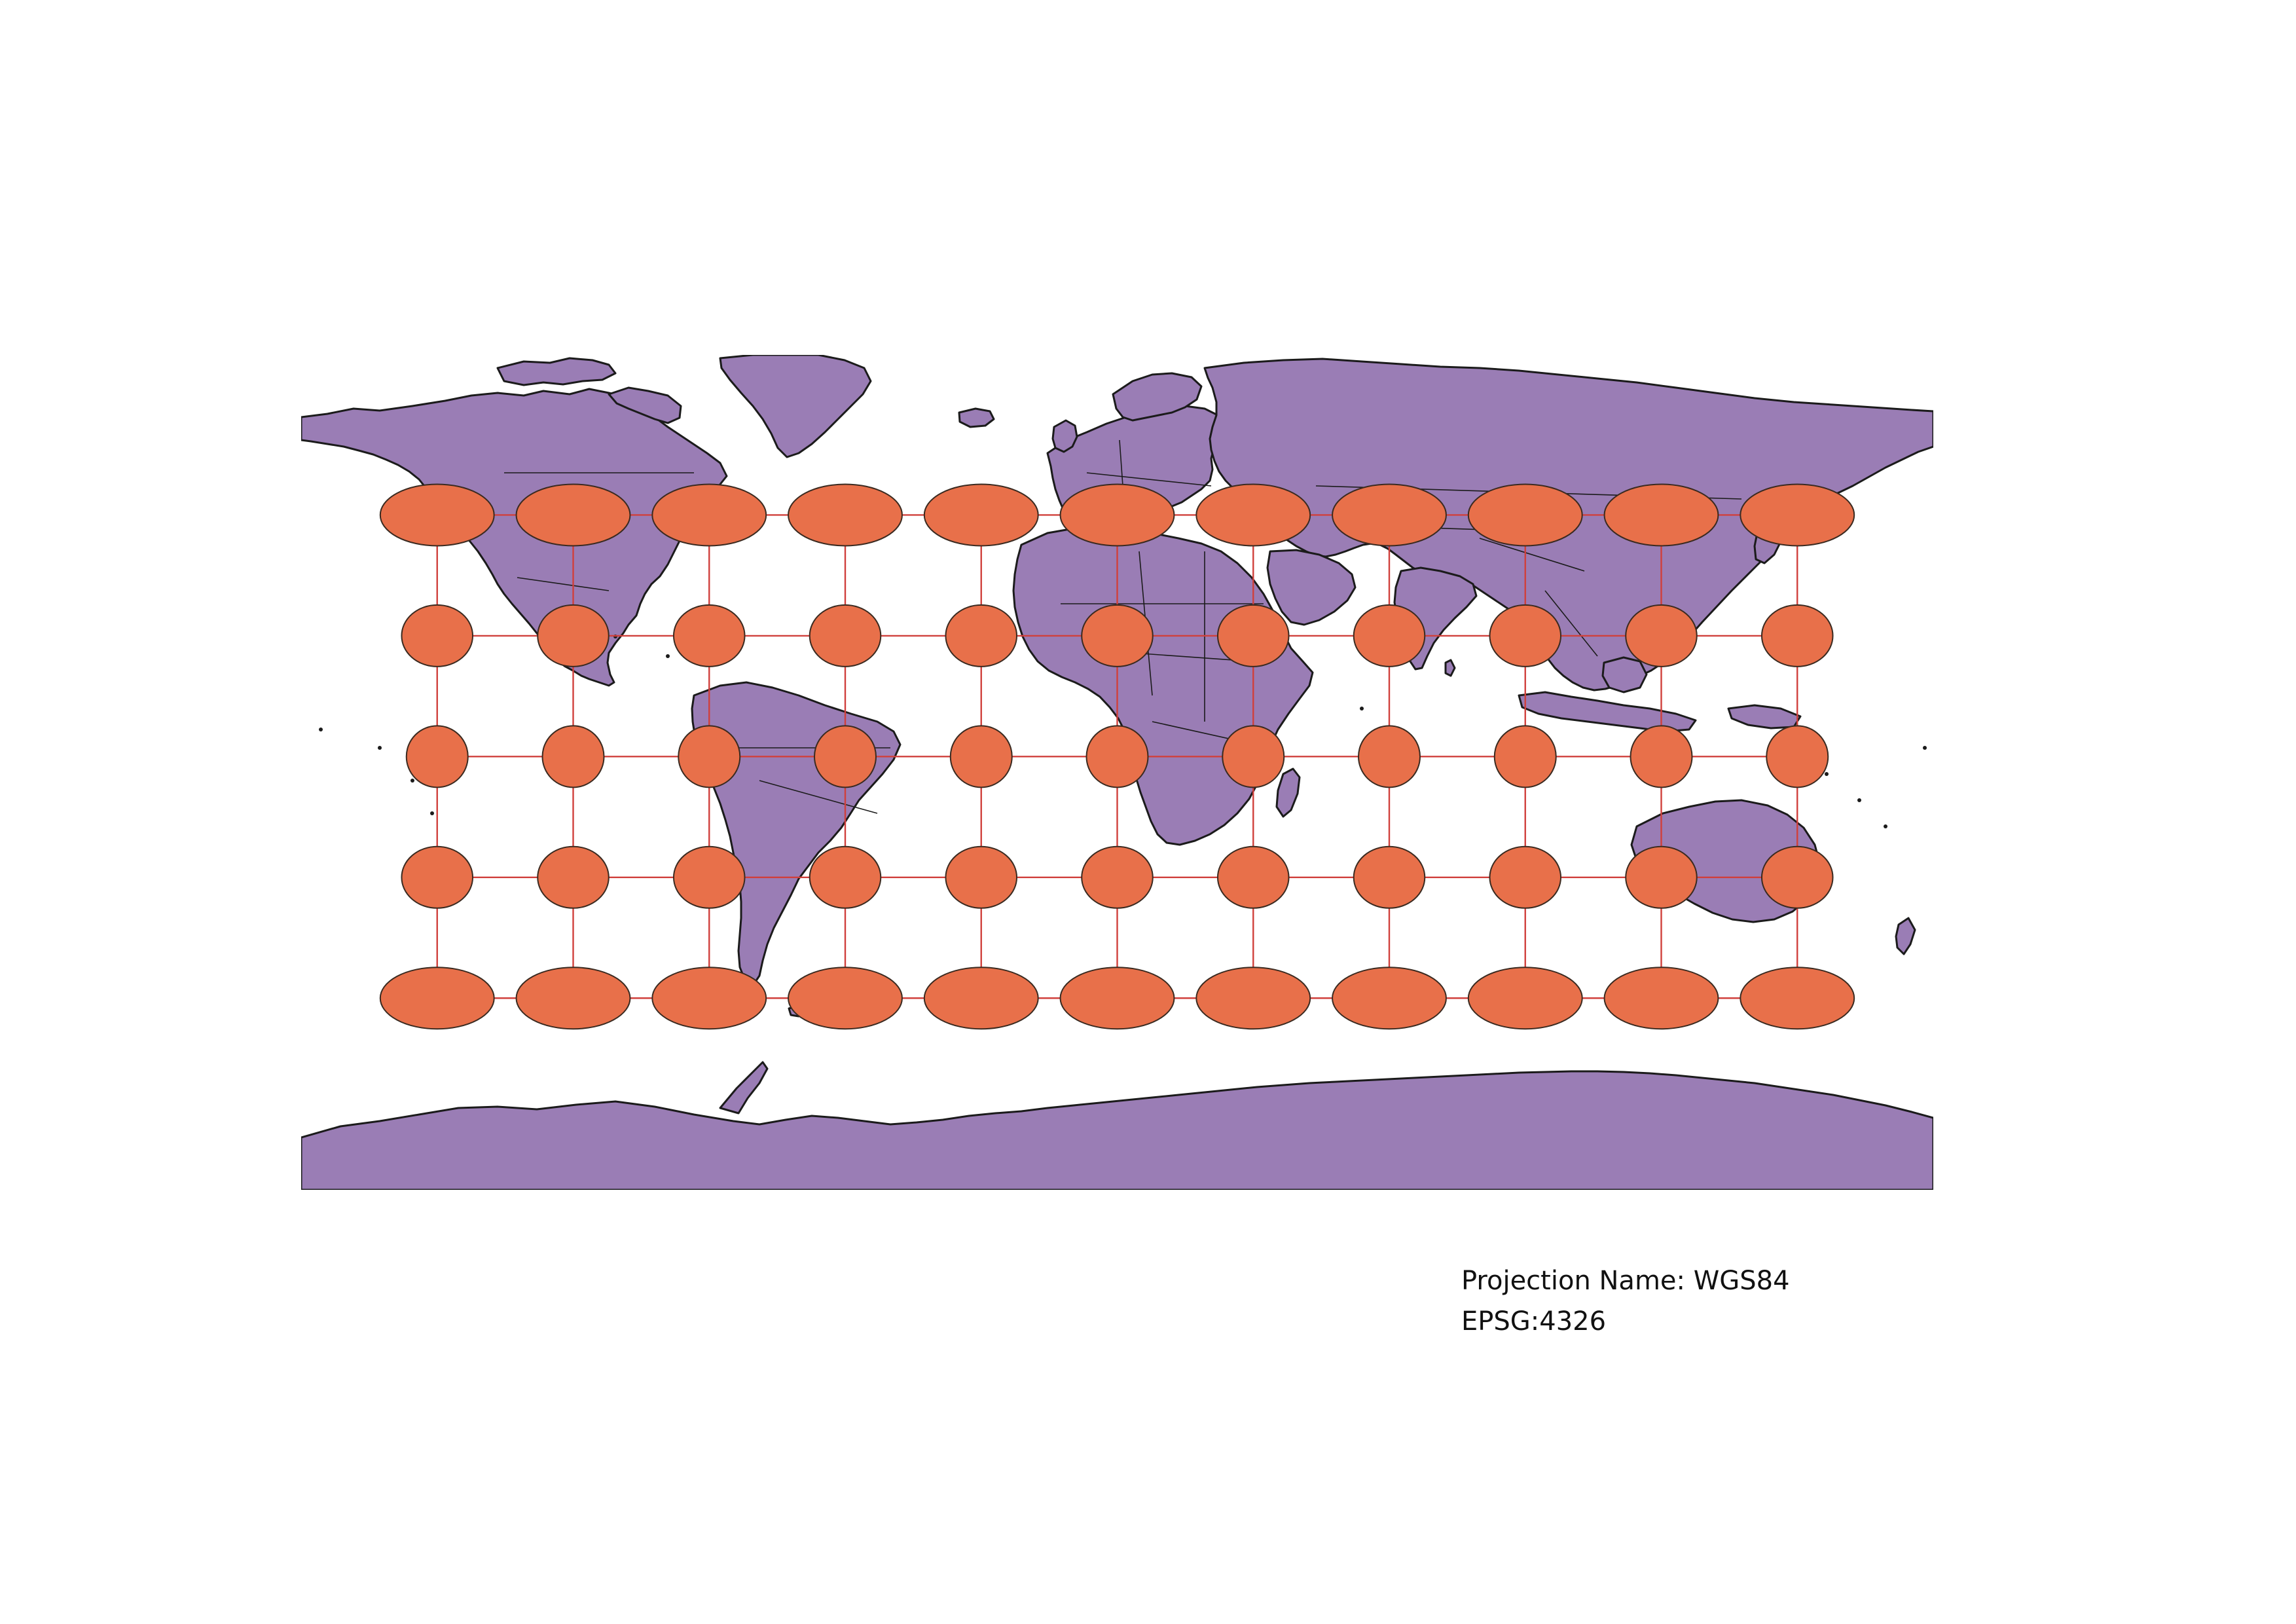 The width and height of the screenshot is (2296, 1624). I want to click on scandinavia, so click(1157, 397).